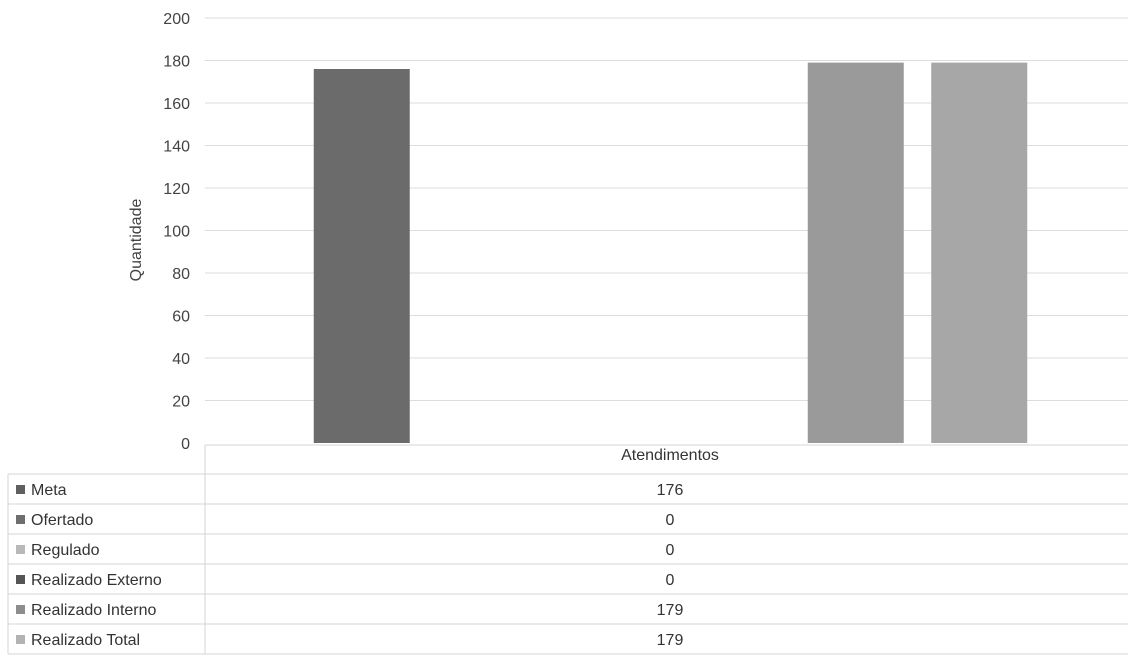 The width and height of the screenshot is (1128, 662). What do you see at coordinates (94, 610) in the screenshot?
I see `legend-label: Realizado Interno` at bounding box center [94, 610].